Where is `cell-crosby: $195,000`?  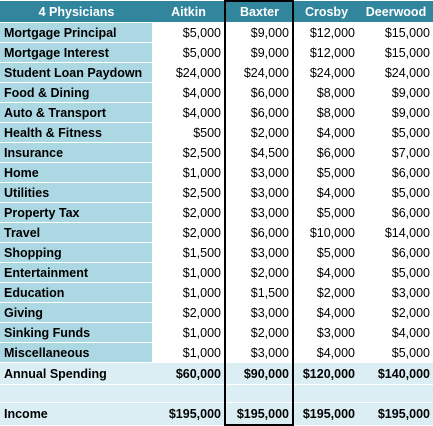
cell-crosby: $195,000 is located at coordinates (325, 414).